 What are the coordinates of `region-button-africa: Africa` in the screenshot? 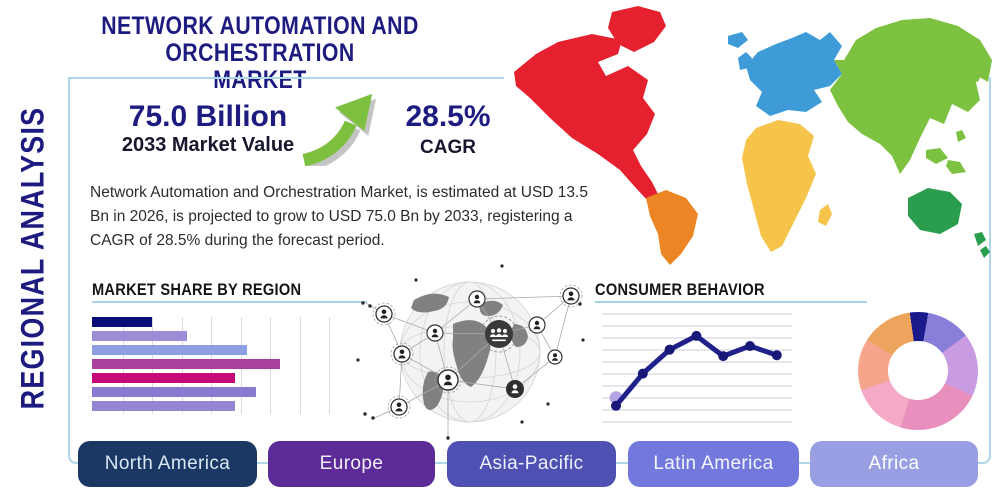 It's located at (894, 464).